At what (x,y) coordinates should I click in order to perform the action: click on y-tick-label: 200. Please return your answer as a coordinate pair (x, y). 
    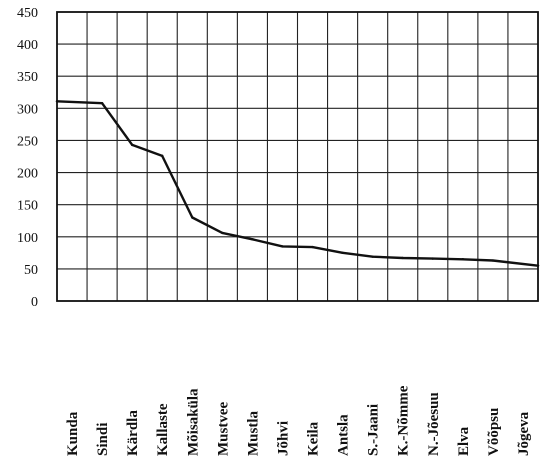
    Looking at the image, I should click on (27, 174).